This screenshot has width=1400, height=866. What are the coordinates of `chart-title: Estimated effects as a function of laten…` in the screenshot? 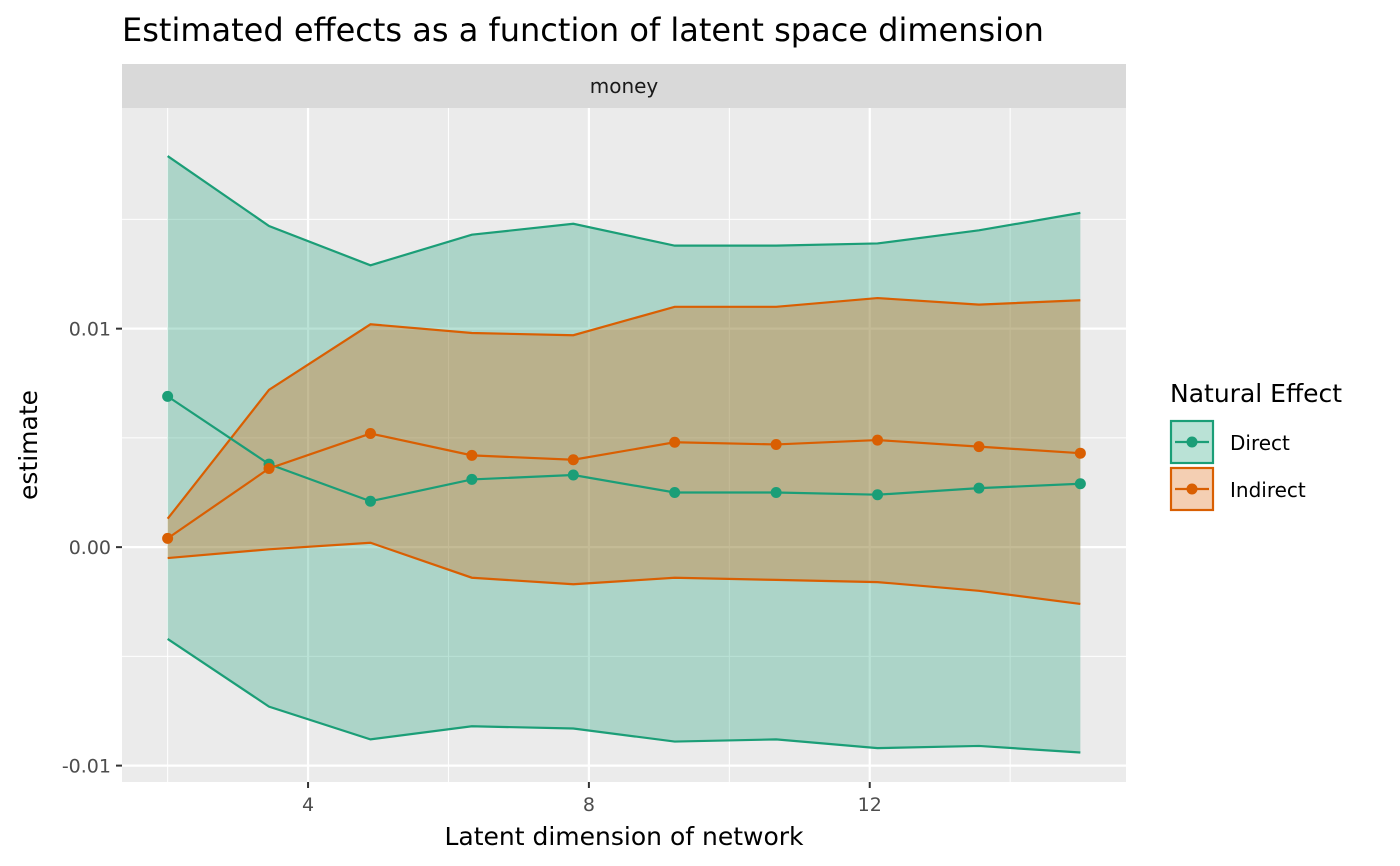 It's located at (583, 30).